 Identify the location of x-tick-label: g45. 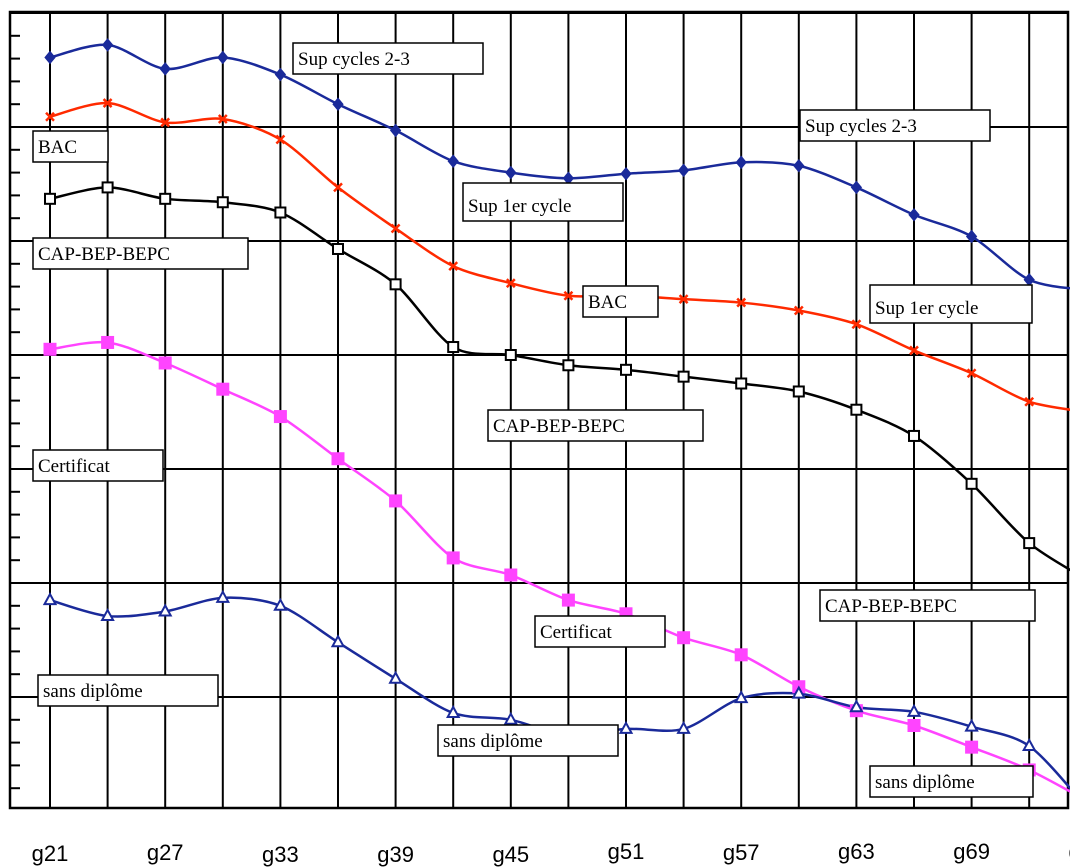
(510, 854).